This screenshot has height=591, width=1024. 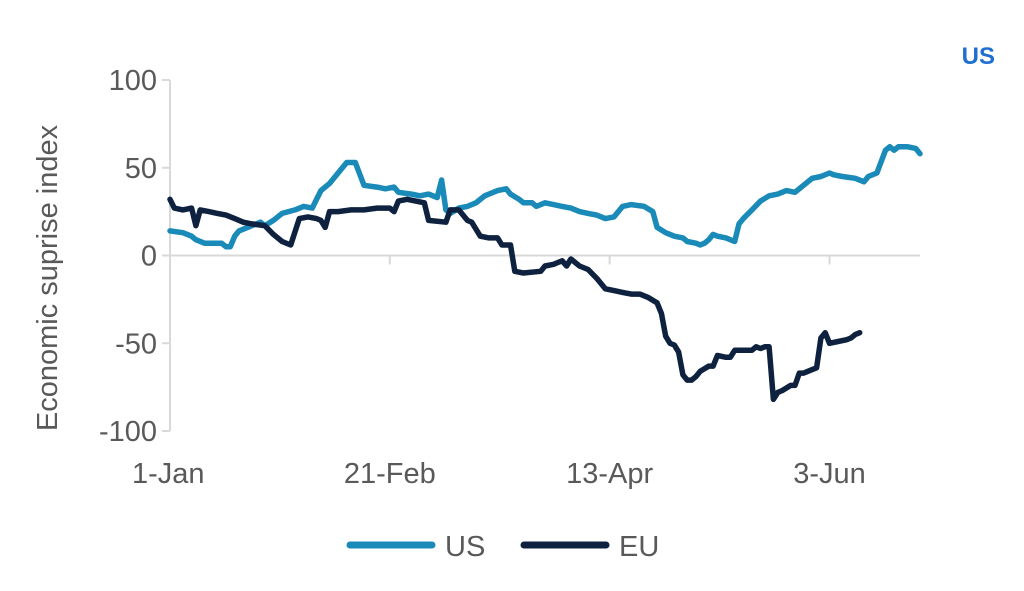 What do you see at coordinates (136, 344) in the screenshot?
I see `y-tick-label: -50` at bounding box center [136, 344].